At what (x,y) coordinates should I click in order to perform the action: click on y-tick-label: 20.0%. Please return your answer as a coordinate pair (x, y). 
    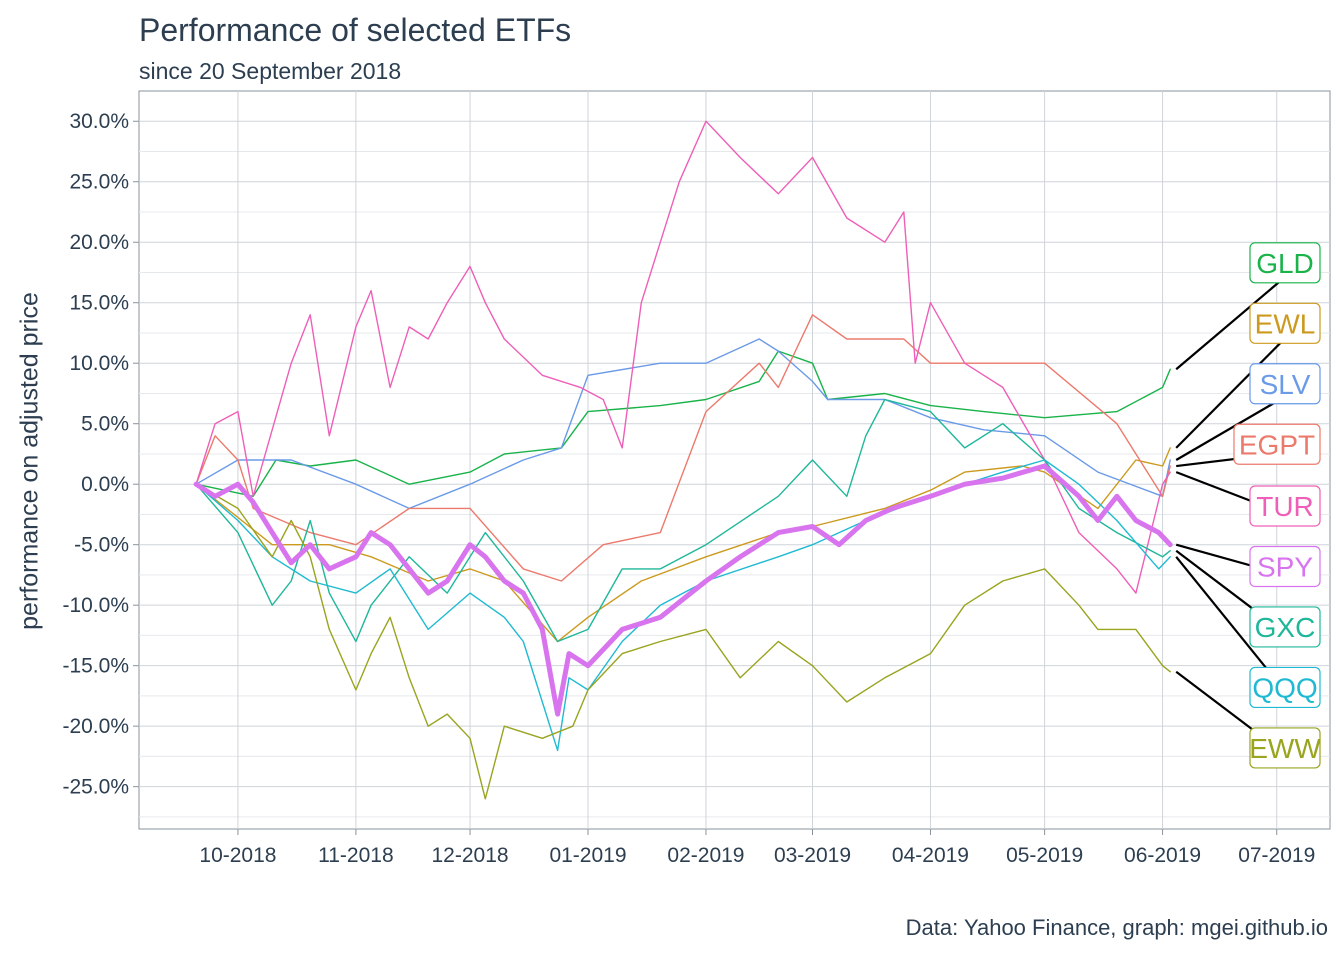
    Looking at the image, I should click on (99, 242).